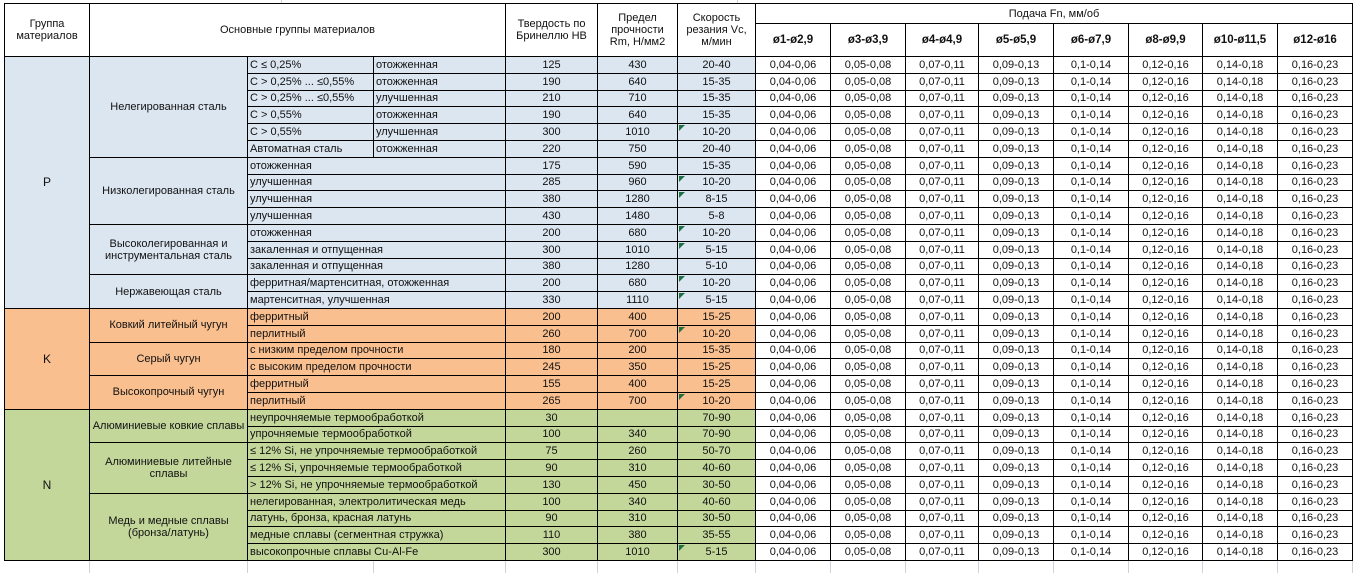 The image size is (1356, 573). I want to click on hardness-cell: 430, so click(551, 216).